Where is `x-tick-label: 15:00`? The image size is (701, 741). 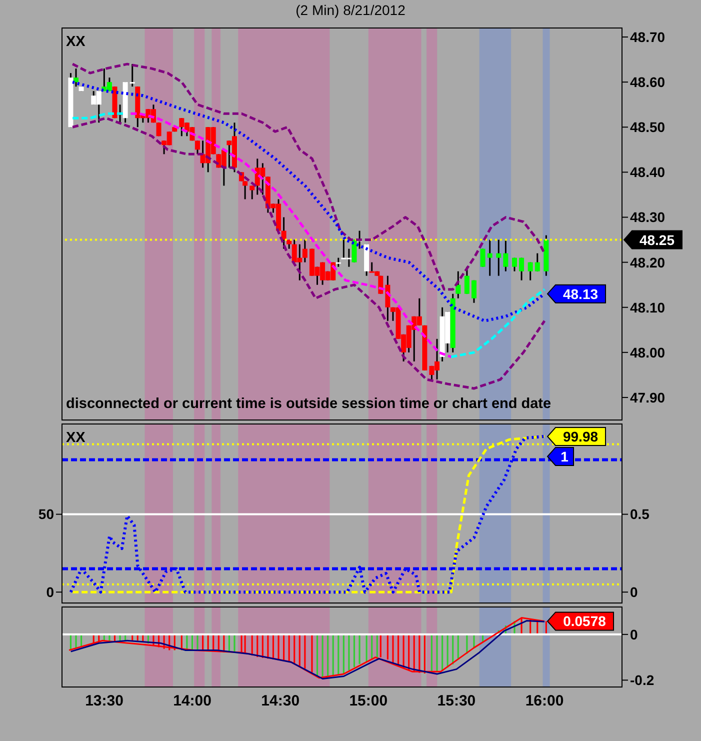 x-tick-label: 15:00 is located at coordinates (368, 701).